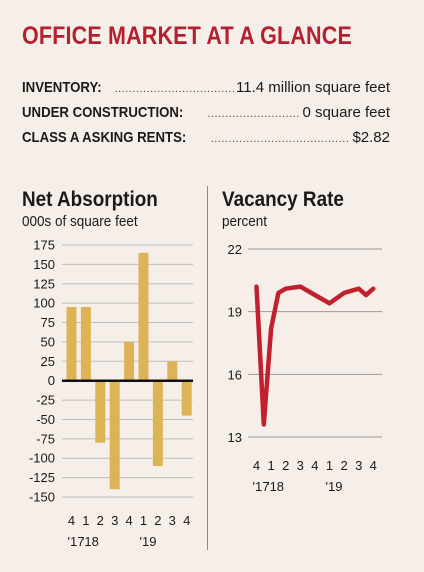 The width and height of the screenshot is (424, 572). I want to click on absorption-y-tick-label: 0, so click(51, 380).